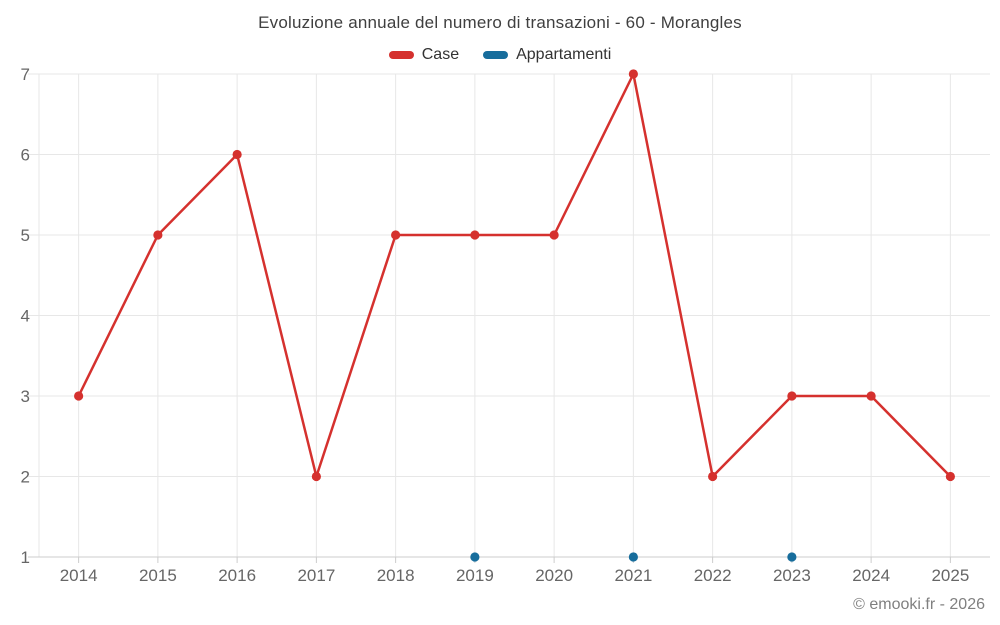  I want to click on y-axis-label-1: 1, so click(25, 557).